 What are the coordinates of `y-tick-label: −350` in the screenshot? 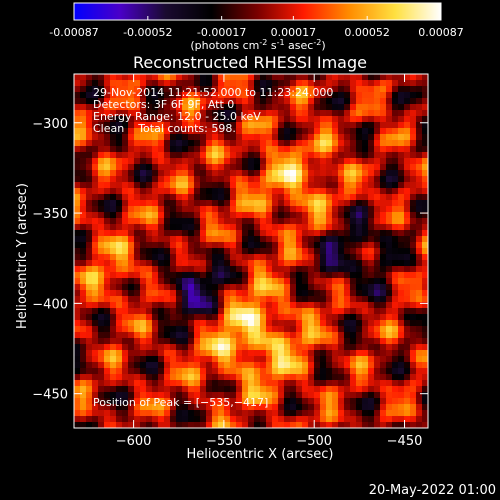 It's located at (50, 214).